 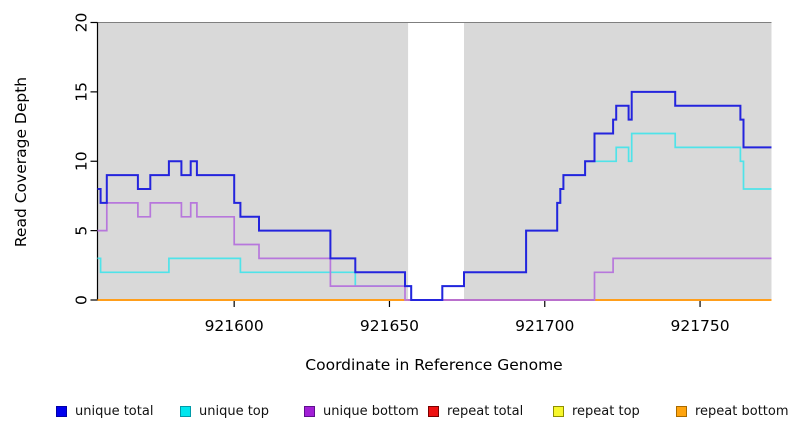 I want to click on legend-item-repeat-top: repeat top, so click(x=596, y=411).